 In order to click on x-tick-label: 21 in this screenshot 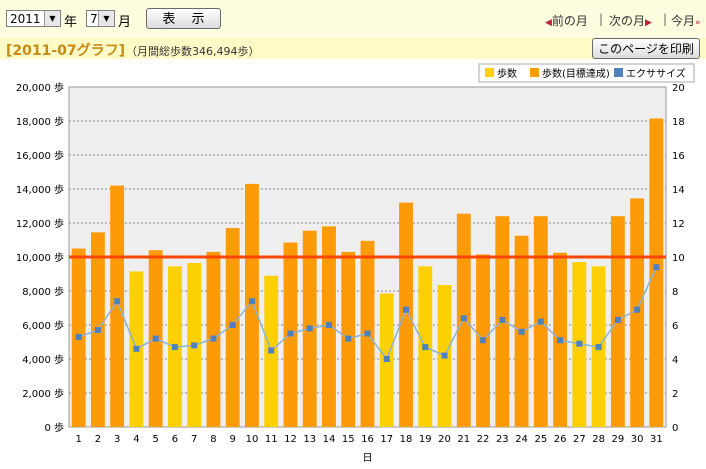, I will do `click(463, 439)`.